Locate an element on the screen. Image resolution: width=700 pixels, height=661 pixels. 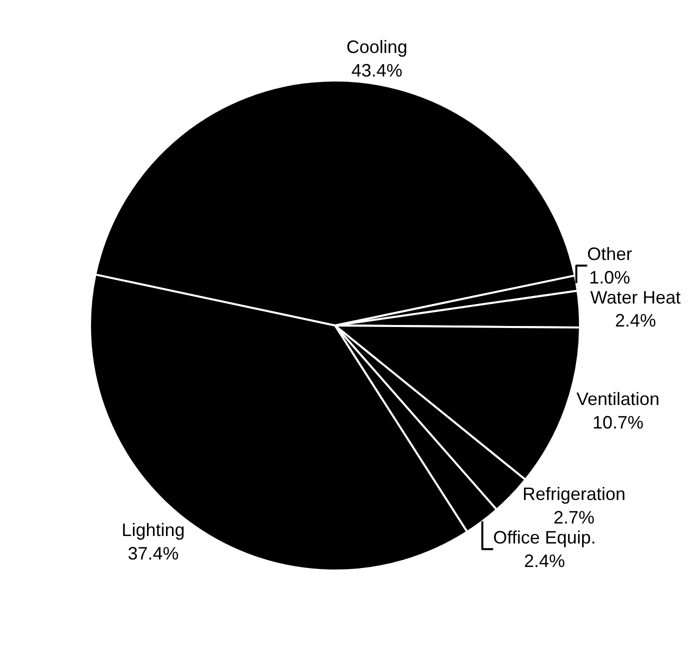
slice-label: Other is located at coordinates (609, 254).